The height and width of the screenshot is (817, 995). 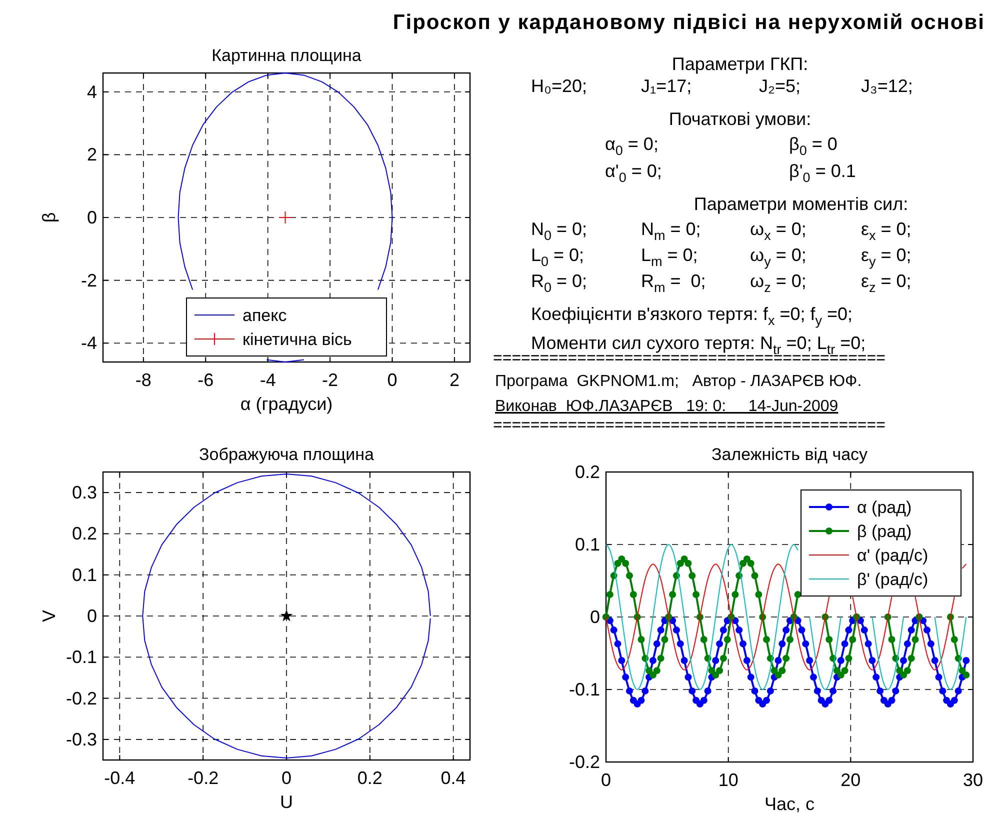 I want to click on text: Параметри моментів сил:, so click(x=801, y=204).